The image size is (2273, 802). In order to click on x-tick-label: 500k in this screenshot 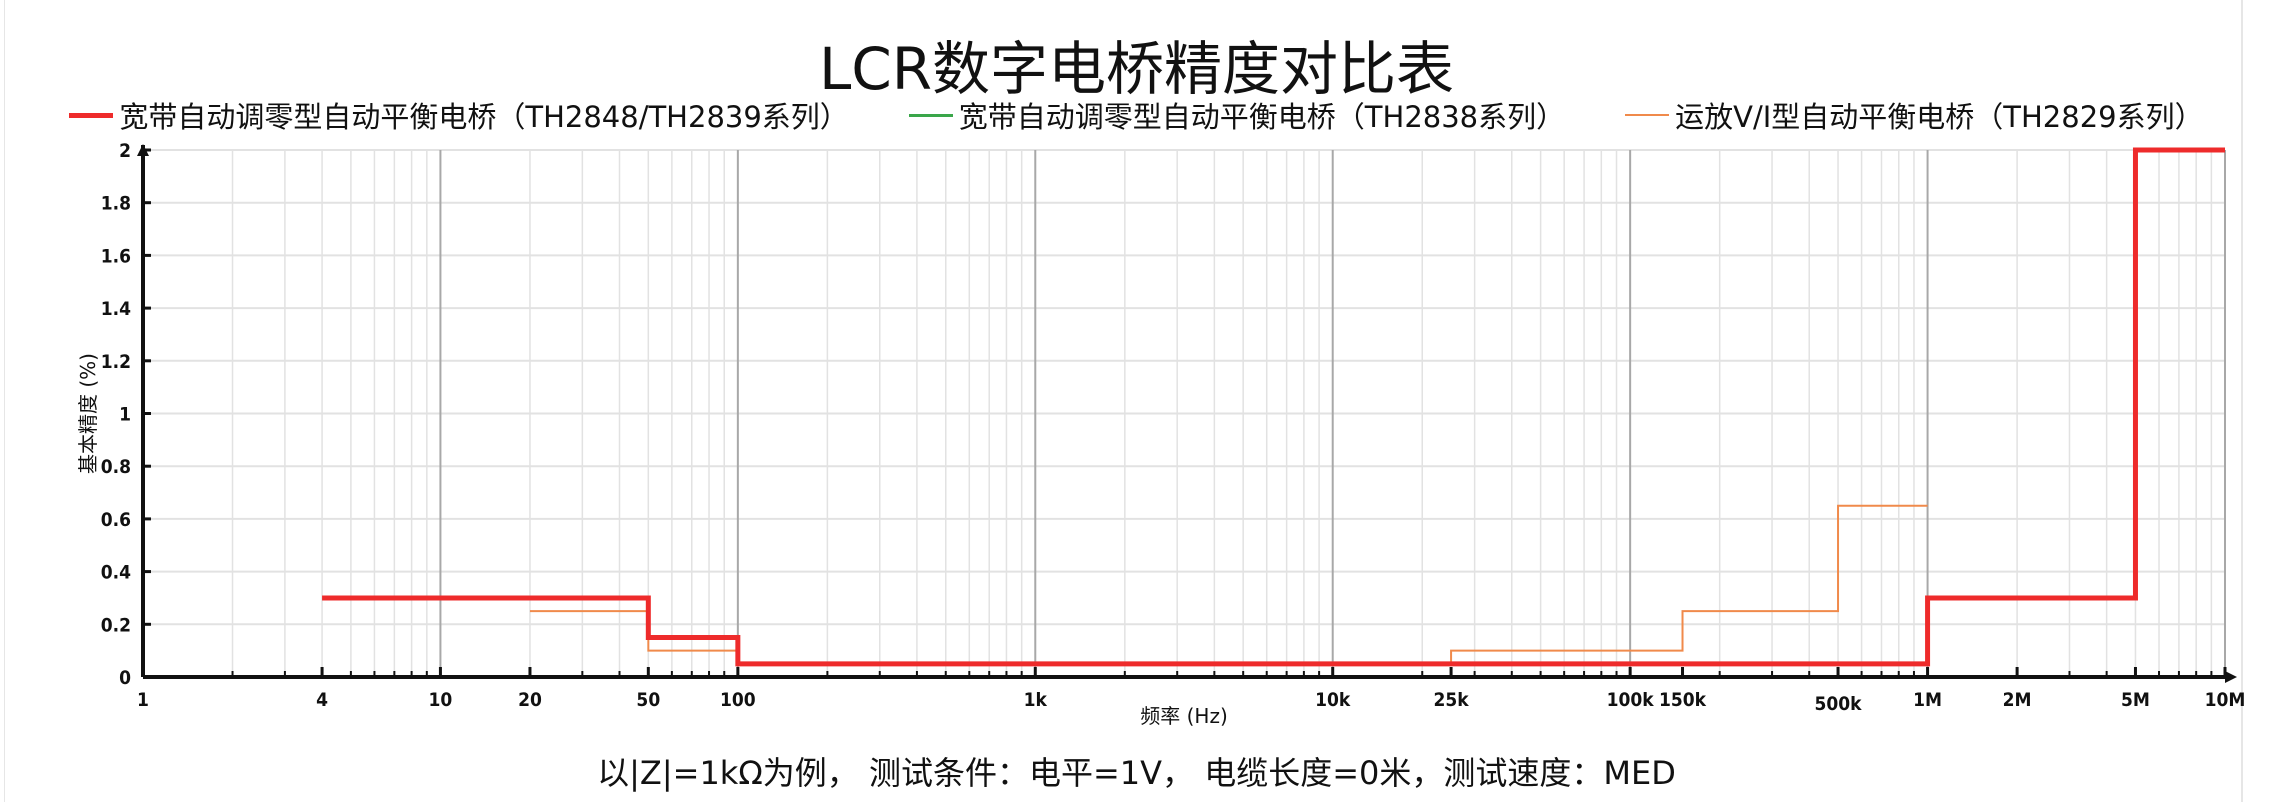, I will do `click(1839, 704)`.